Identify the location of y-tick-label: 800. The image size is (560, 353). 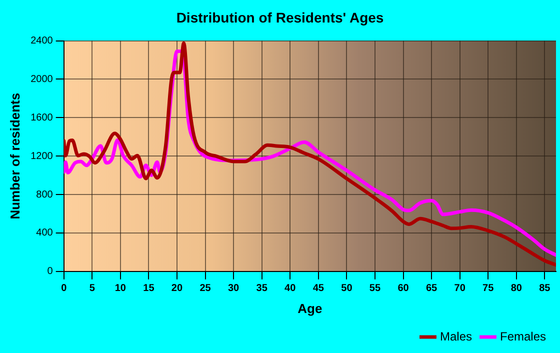
(45, 194).